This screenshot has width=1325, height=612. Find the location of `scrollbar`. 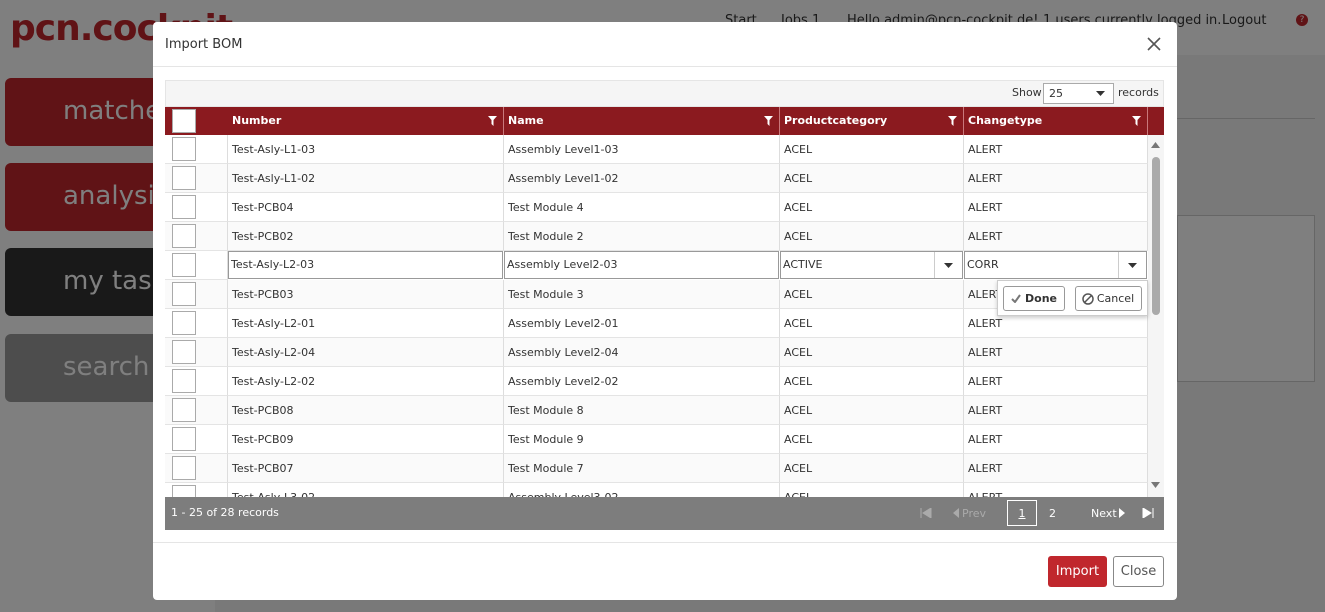

scrollbar is located at coordinates (1156, 316).